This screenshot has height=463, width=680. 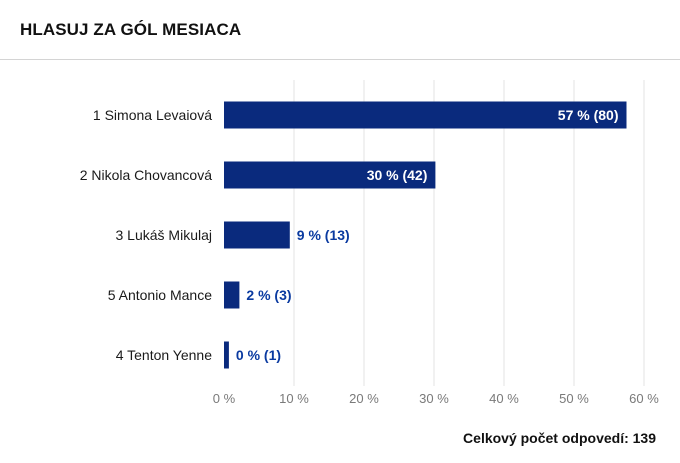 What do you see at coordinates (160, 295) in the screenshot?
I see `category-label: 5 Antonio Mance` at bounding box center [160, 295].